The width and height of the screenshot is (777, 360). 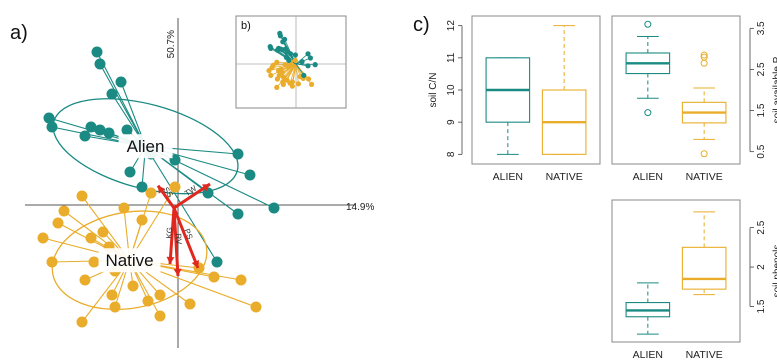 I want to click on boxplot-c-top-right: 0.5 1.5 2.5 3.5 soil available P ALIEN NATIVE, so click(x=694, y=99).